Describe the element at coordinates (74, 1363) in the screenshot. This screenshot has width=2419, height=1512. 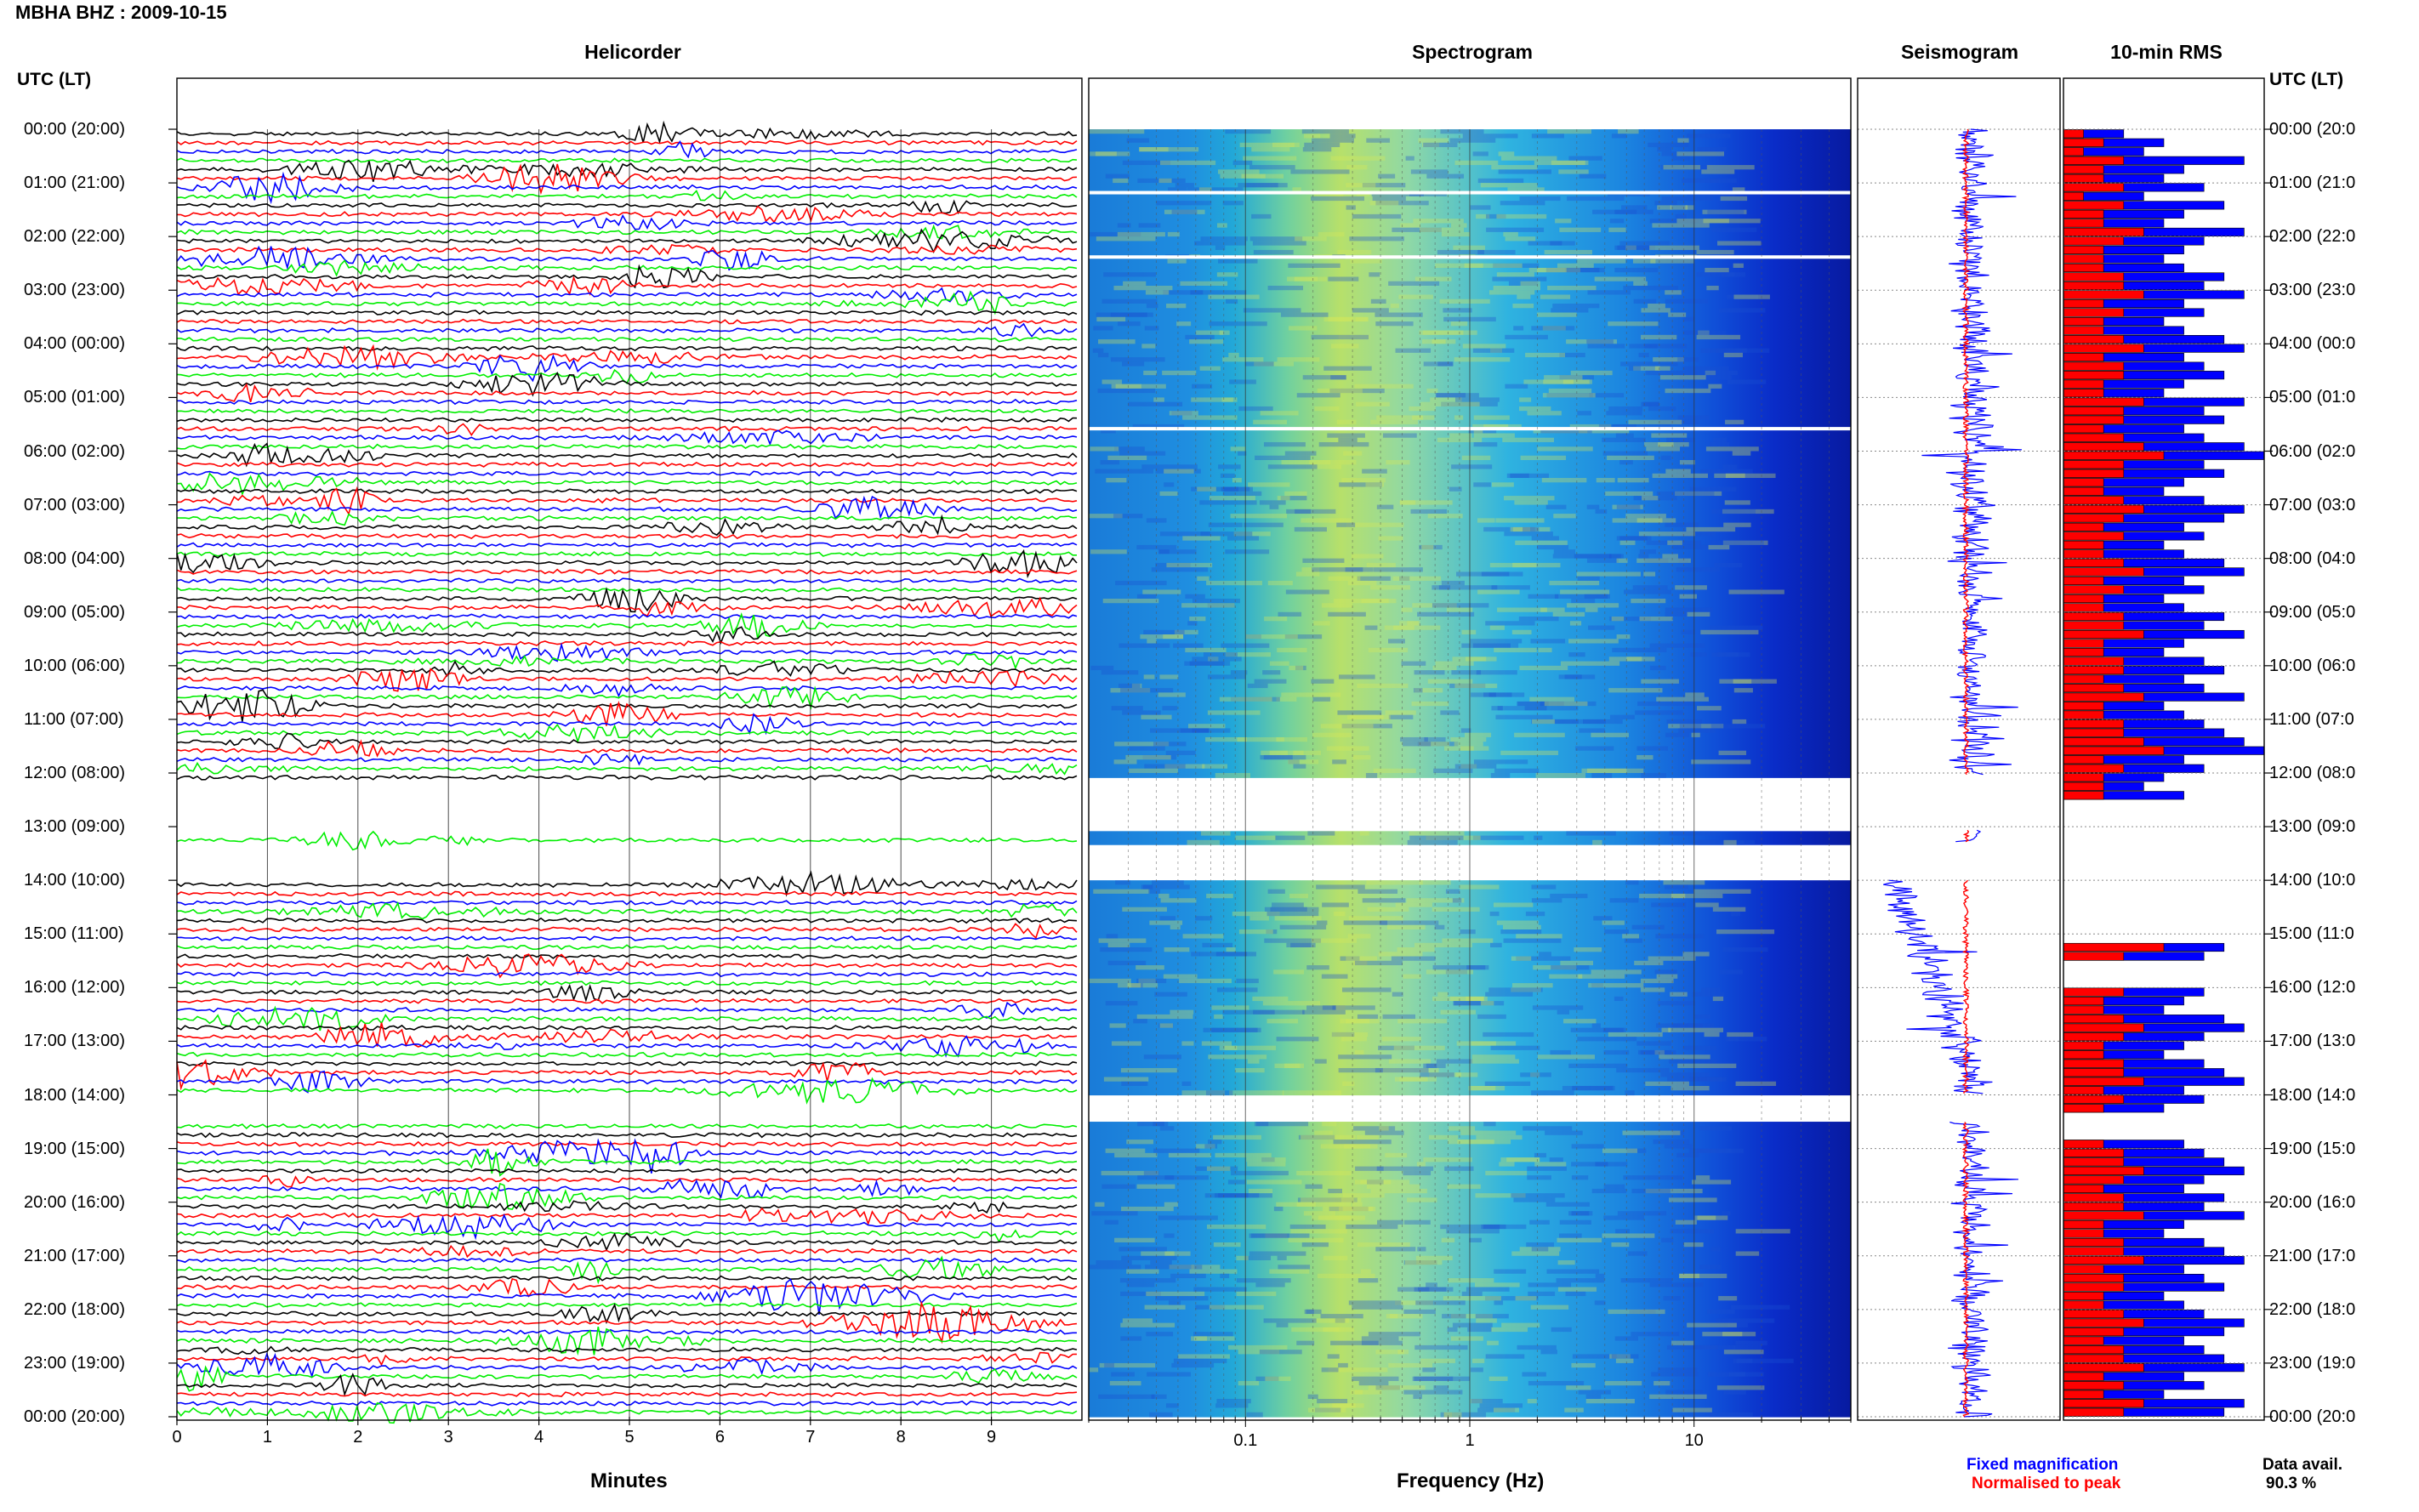
I see `time-label-left: 23:00 (19:00)` at that location.